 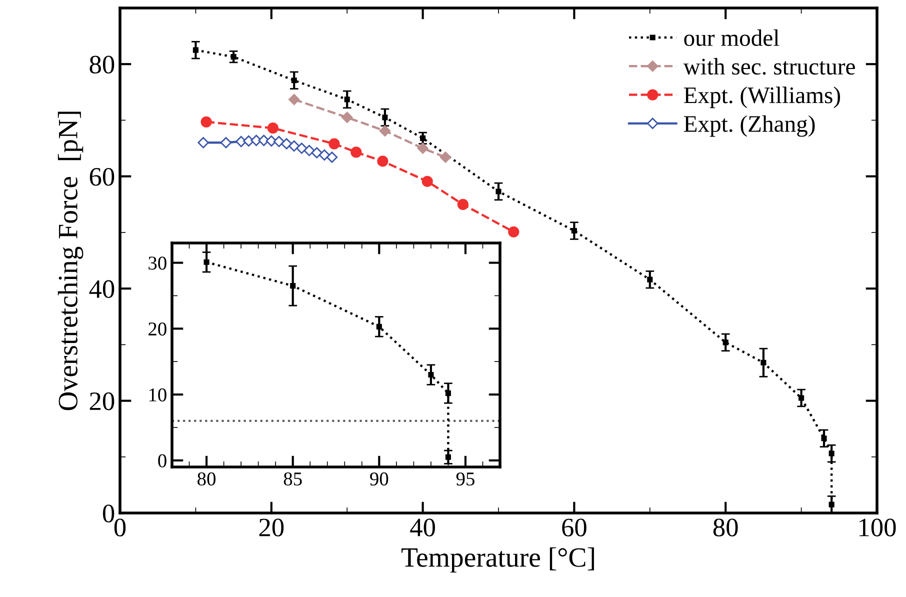 I want to click on legend-label: Expt. (Zhang), so click(x=749, y=126).